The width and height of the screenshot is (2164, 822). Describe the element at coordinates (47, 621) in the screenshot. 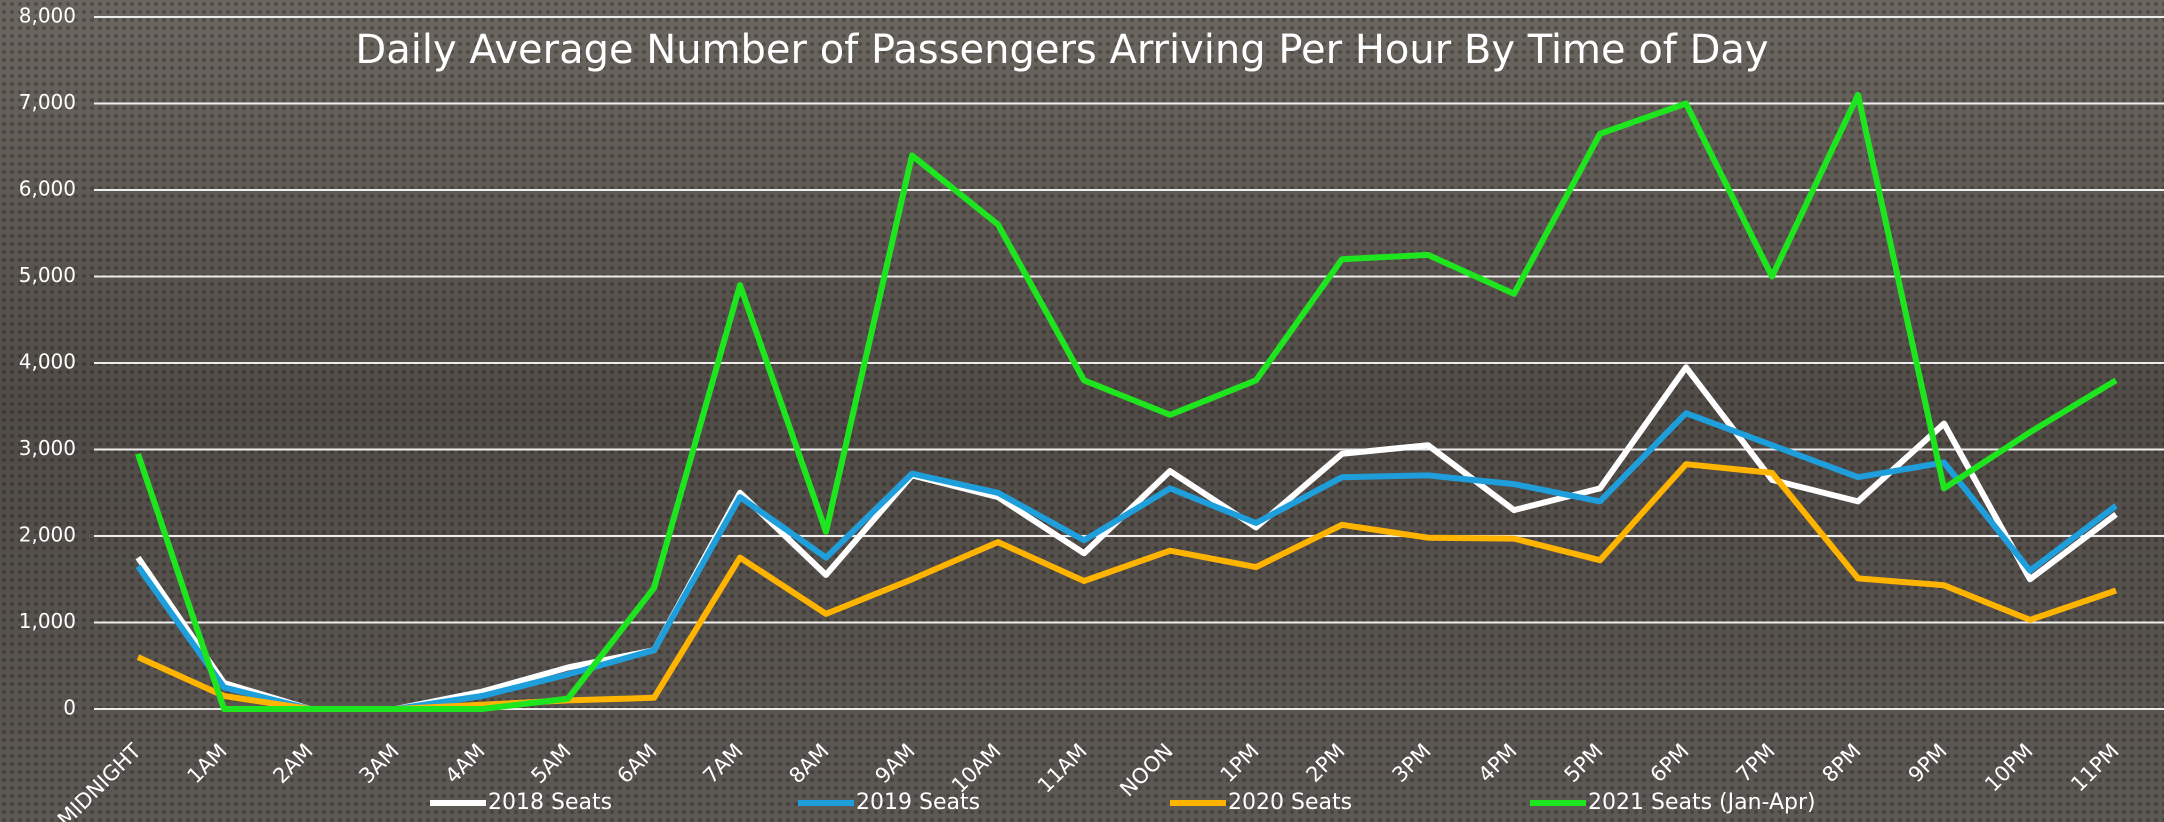

I see `y-tick-label: 1,000` at that location.